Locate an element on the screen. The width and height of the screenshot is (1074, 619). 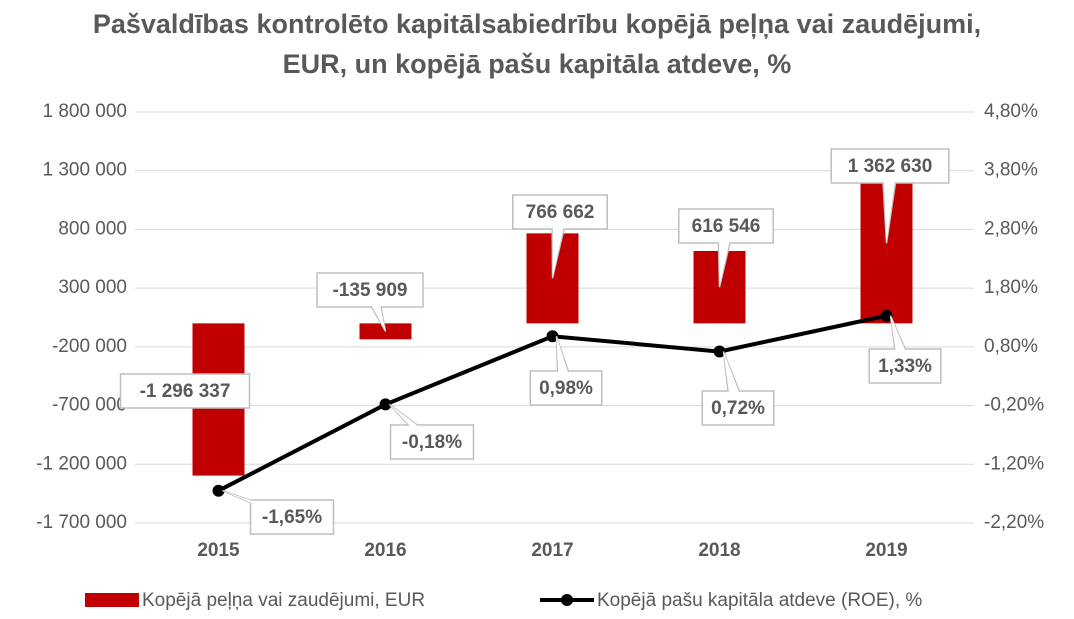
y-tick-label: -1 700 000 is located at coordinates (81, 522).